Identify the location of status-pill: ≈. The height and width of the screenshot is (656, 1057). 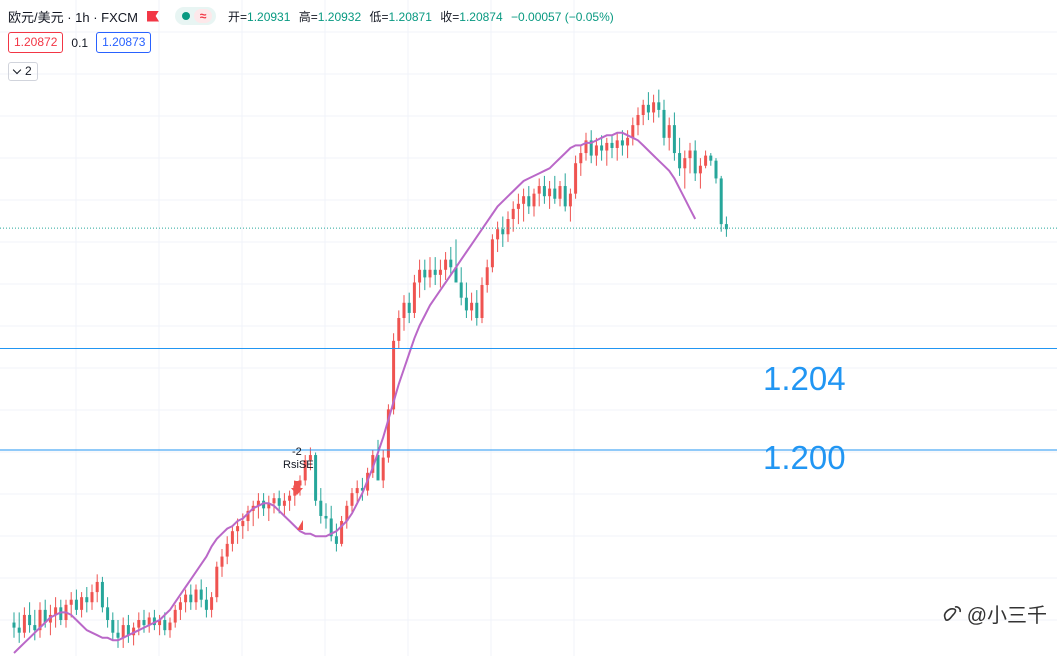
(196, 16).